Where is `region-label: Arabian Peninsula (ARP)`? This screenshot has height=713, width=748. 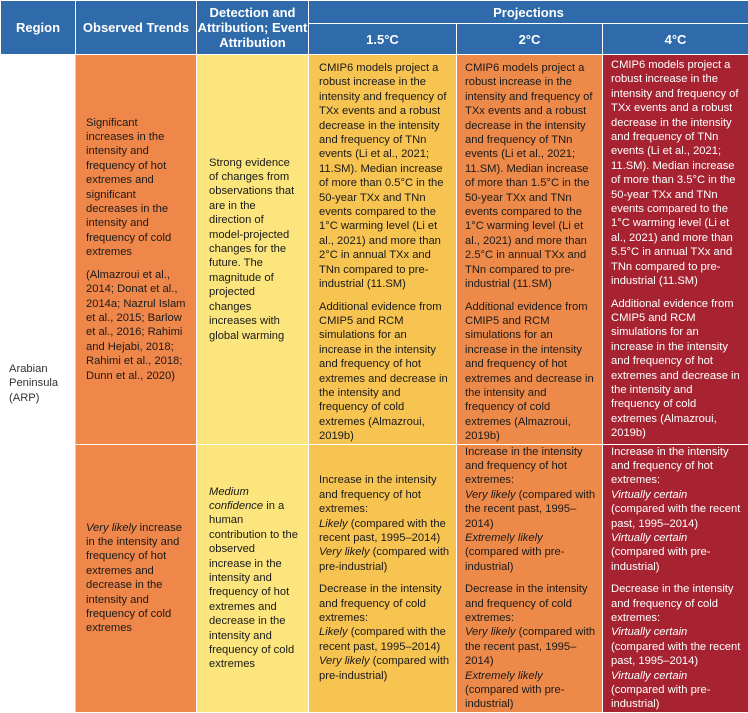 region-label: Arabian Peninsula (ARP) is located at coordinates (33, 383).